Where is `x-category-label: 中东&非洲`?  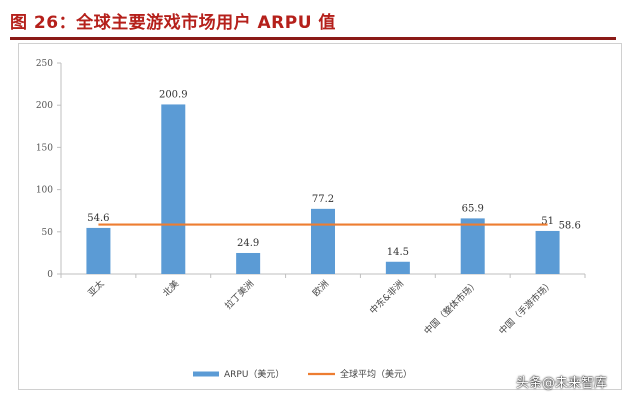 x-category-label: 中东&非洲 is located at coordinates (386, 297).